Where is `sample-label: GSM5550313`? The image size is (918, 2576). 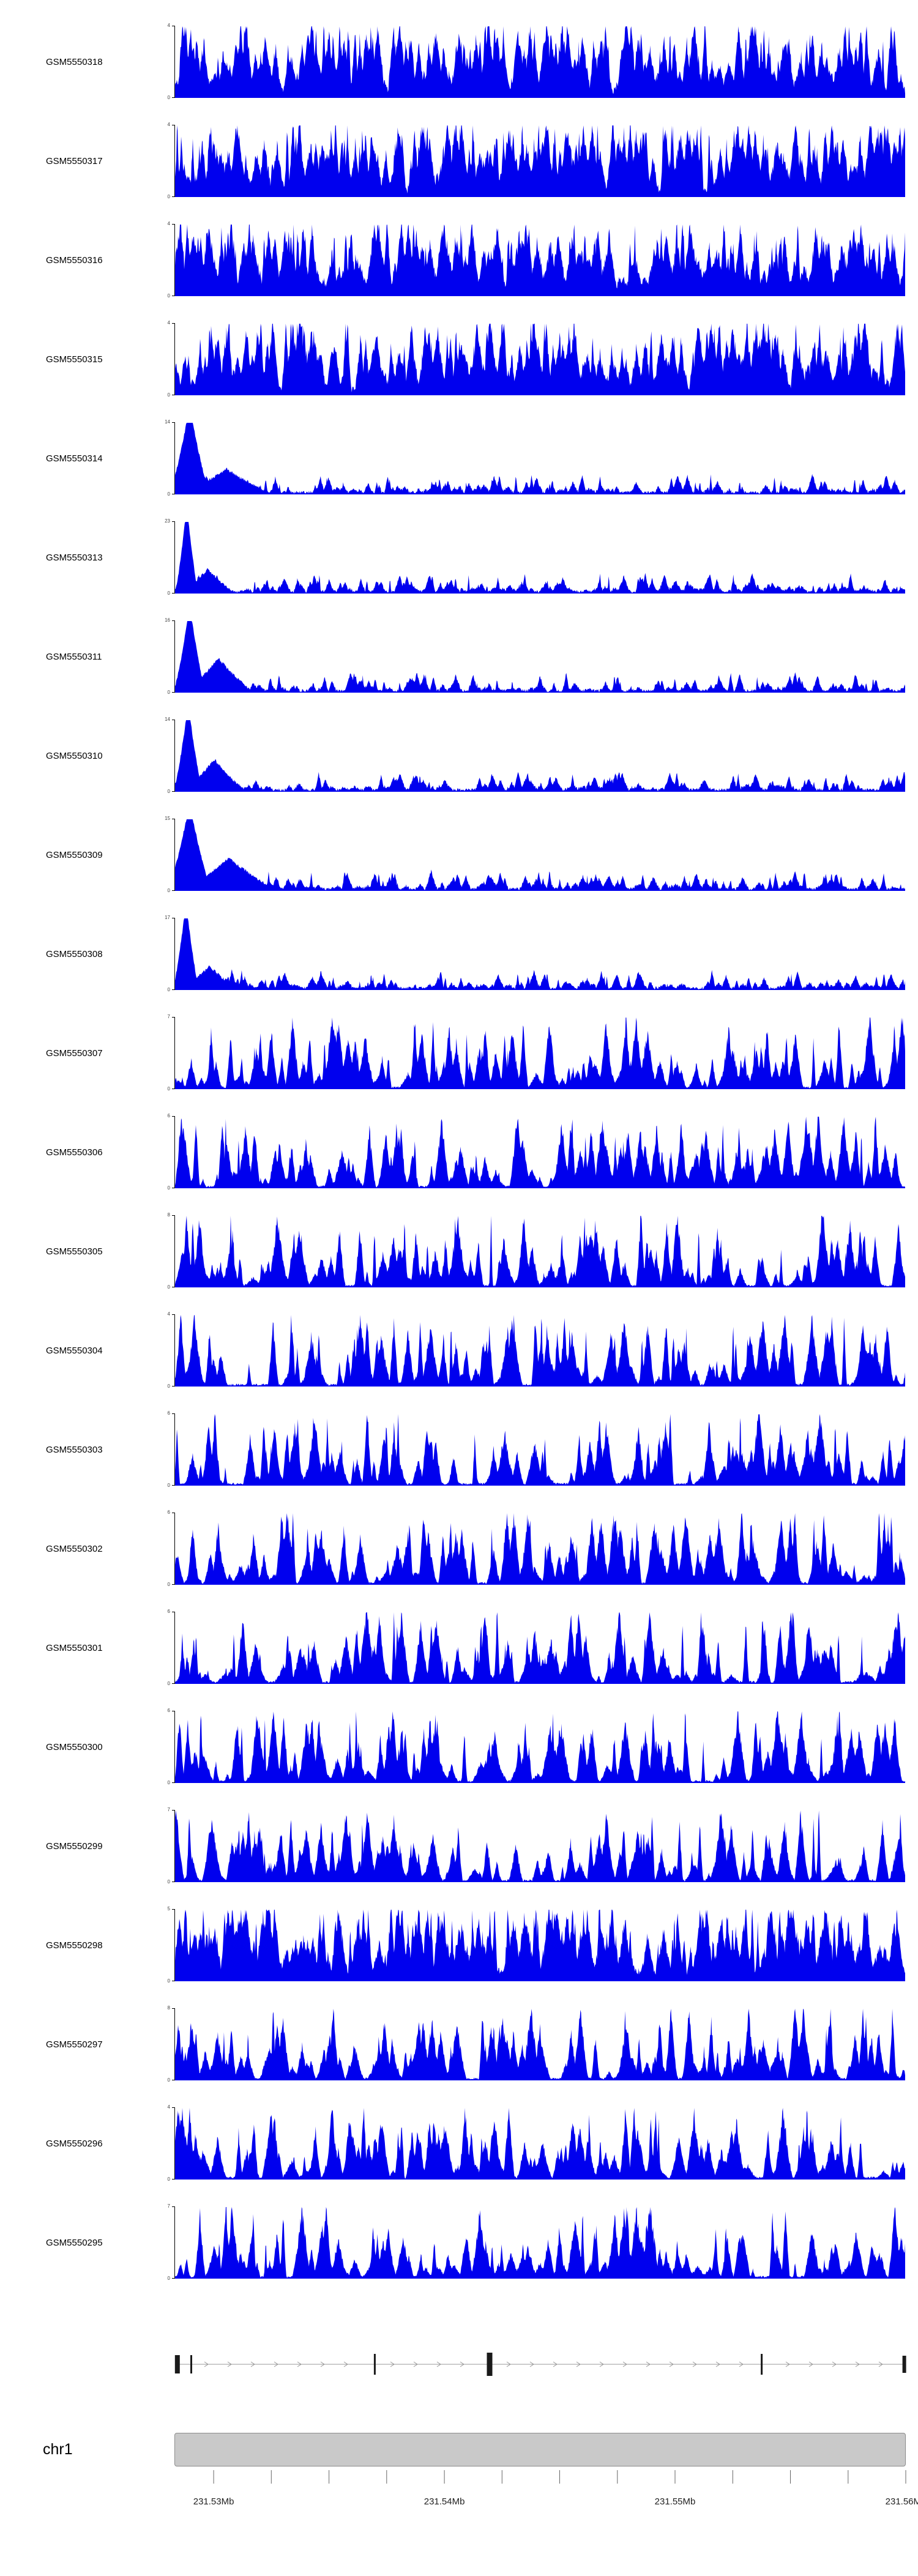 sample-label: GSM5550313 is located at coordinates (74, 557).